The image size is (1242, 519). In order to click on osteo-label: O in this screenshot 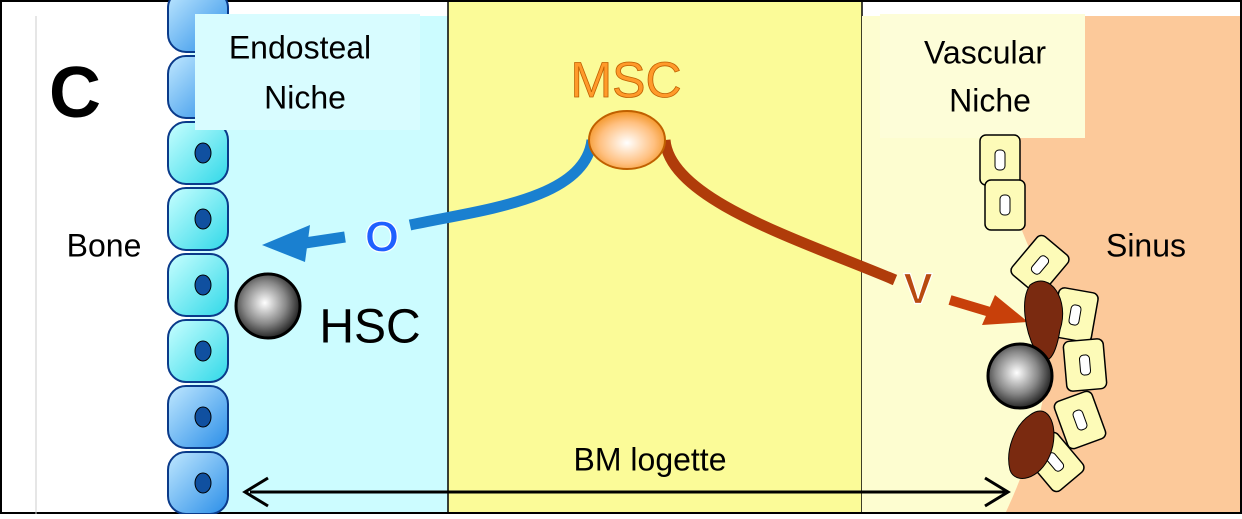, I will do `click(382, 237)`.